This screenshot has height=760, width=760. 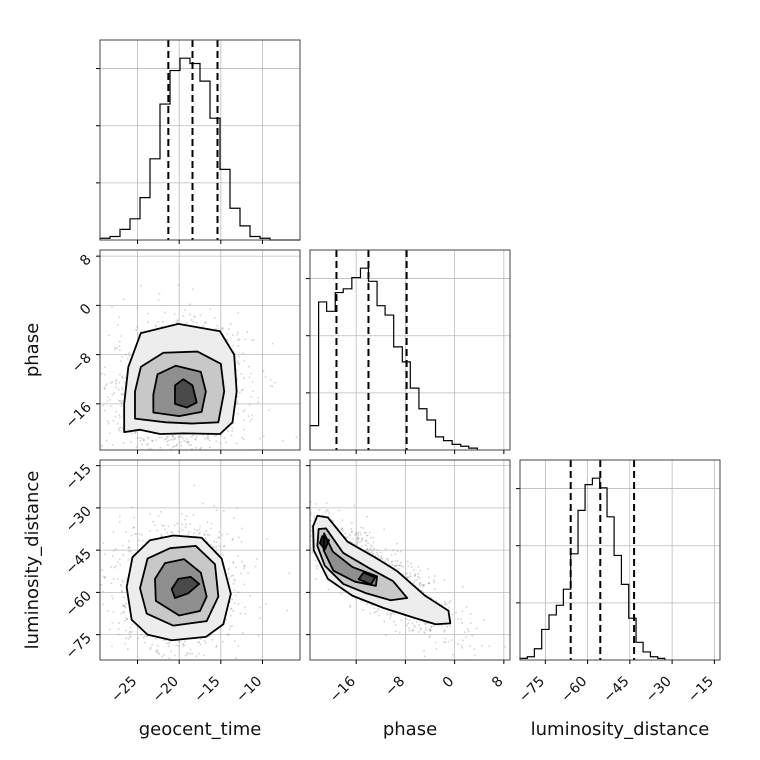 What do you see at coordinates (249, 690) in the screenshot?
I see `x-tick-label: −10` at bounding box center [249, 690].